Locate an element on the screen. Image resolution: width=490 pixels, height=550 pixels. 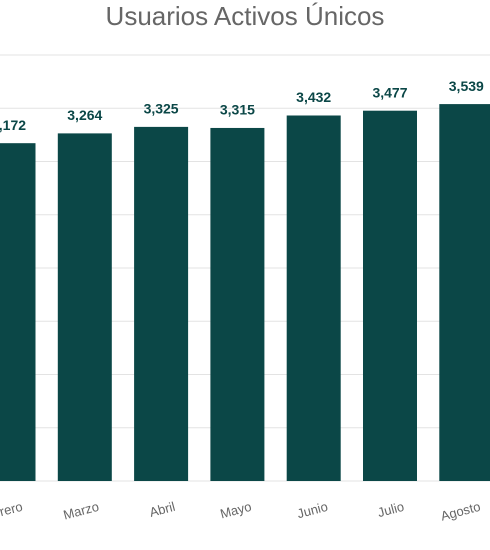
x-tick-label: Abril is located at coordinates (162, 509).